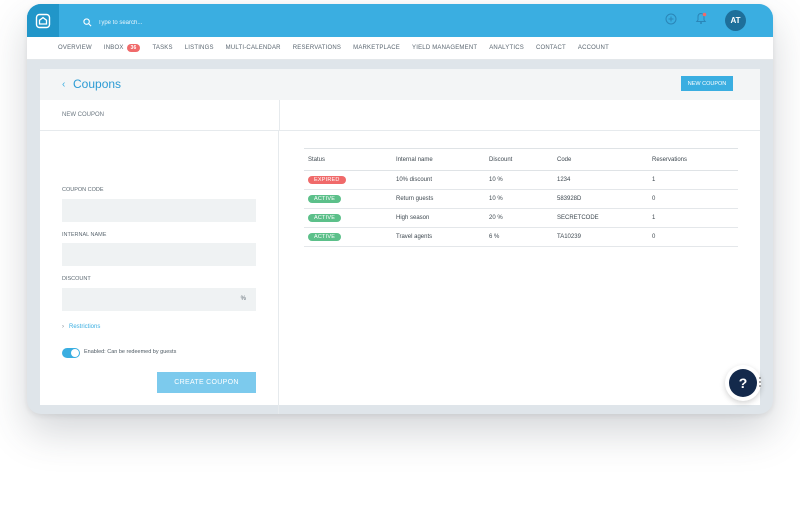 The image size is (800, 512). I want to click on column-header: Reservations, so click(693, 159).